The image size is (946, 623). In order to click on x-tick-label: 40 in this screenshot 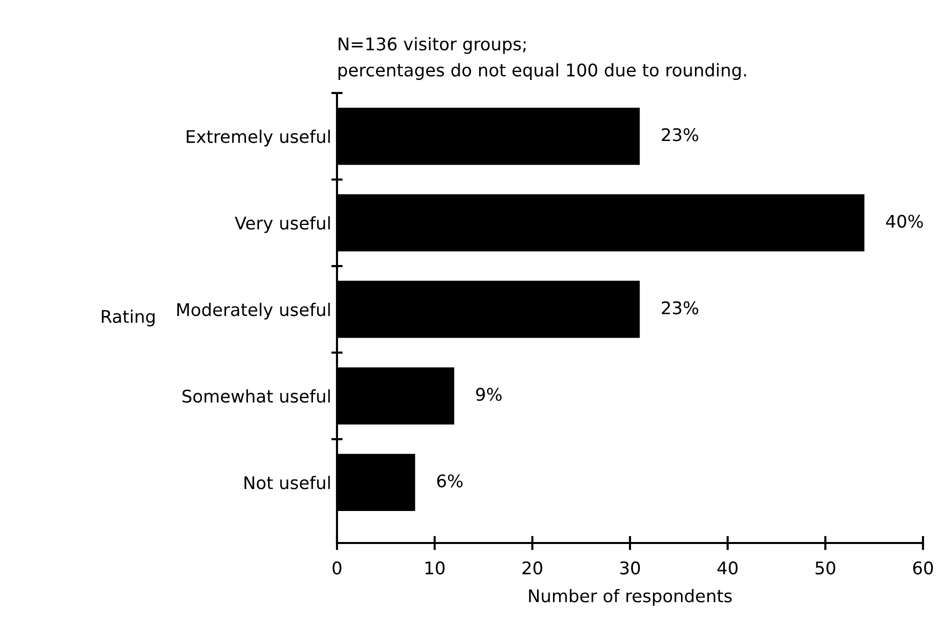, I will do `click(727, 567)`.